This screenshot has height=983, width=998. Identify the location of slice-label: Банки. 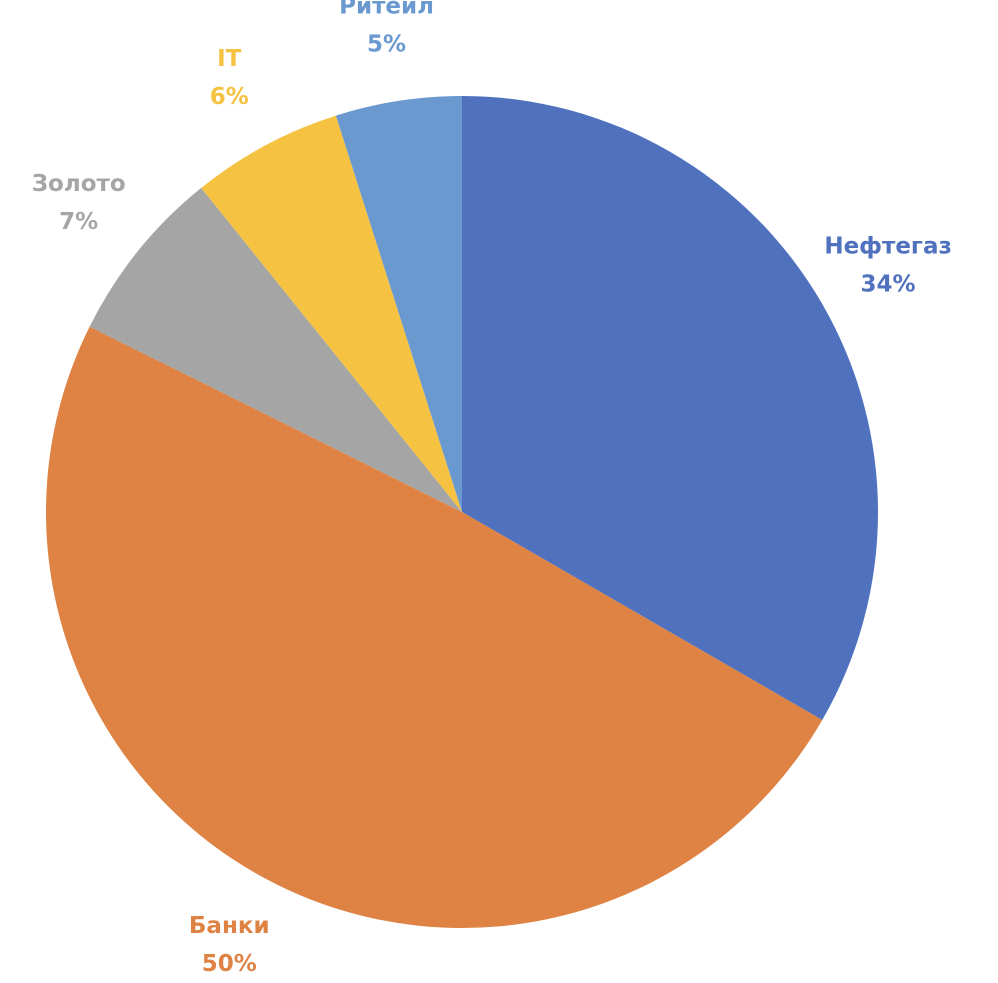
(229, 926).